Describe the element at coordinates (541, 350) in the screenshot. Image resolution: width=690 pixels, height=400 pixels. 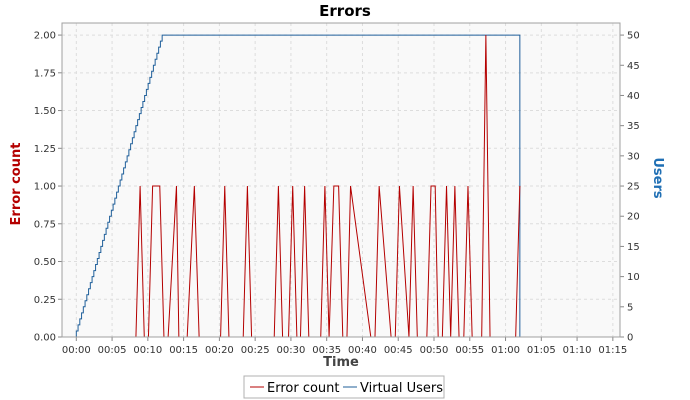
I see `x-tick-label: 01:05` at that location.